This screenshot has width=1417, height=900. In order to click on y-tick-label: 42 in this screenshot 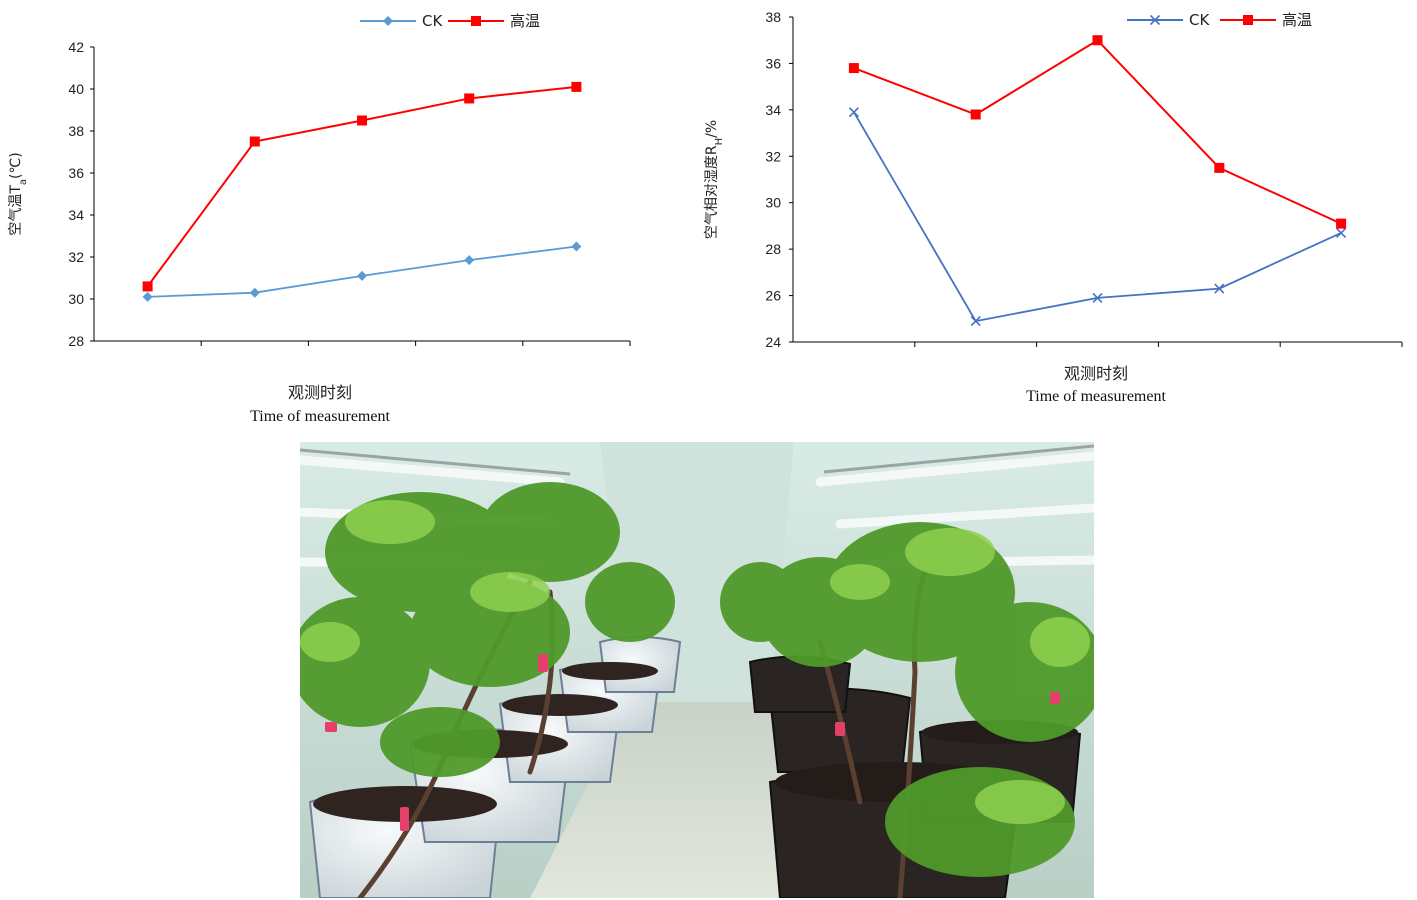, I will do `click(76, 47)`.